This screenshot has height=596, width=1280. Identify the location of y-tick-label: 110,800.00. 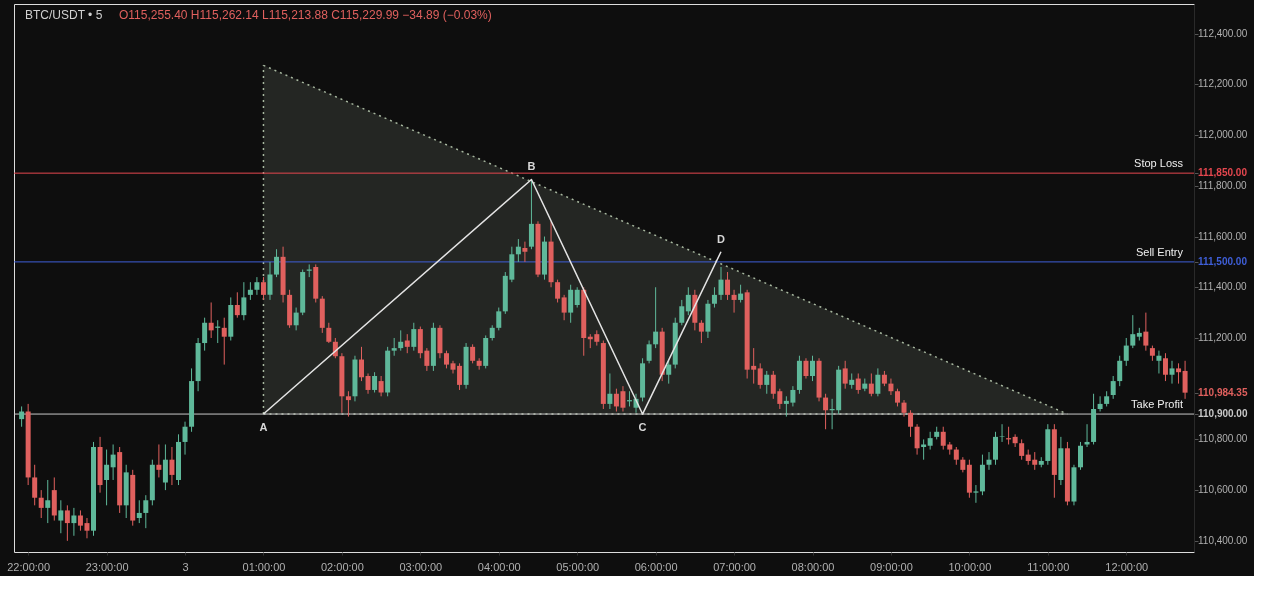
(1223, 439).